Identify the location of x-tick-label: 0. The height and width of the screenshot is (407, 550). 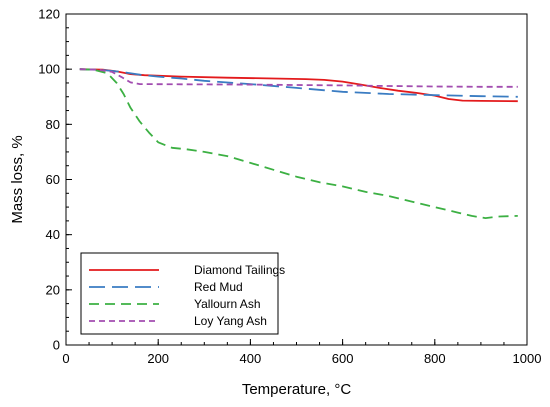
(65, 358).